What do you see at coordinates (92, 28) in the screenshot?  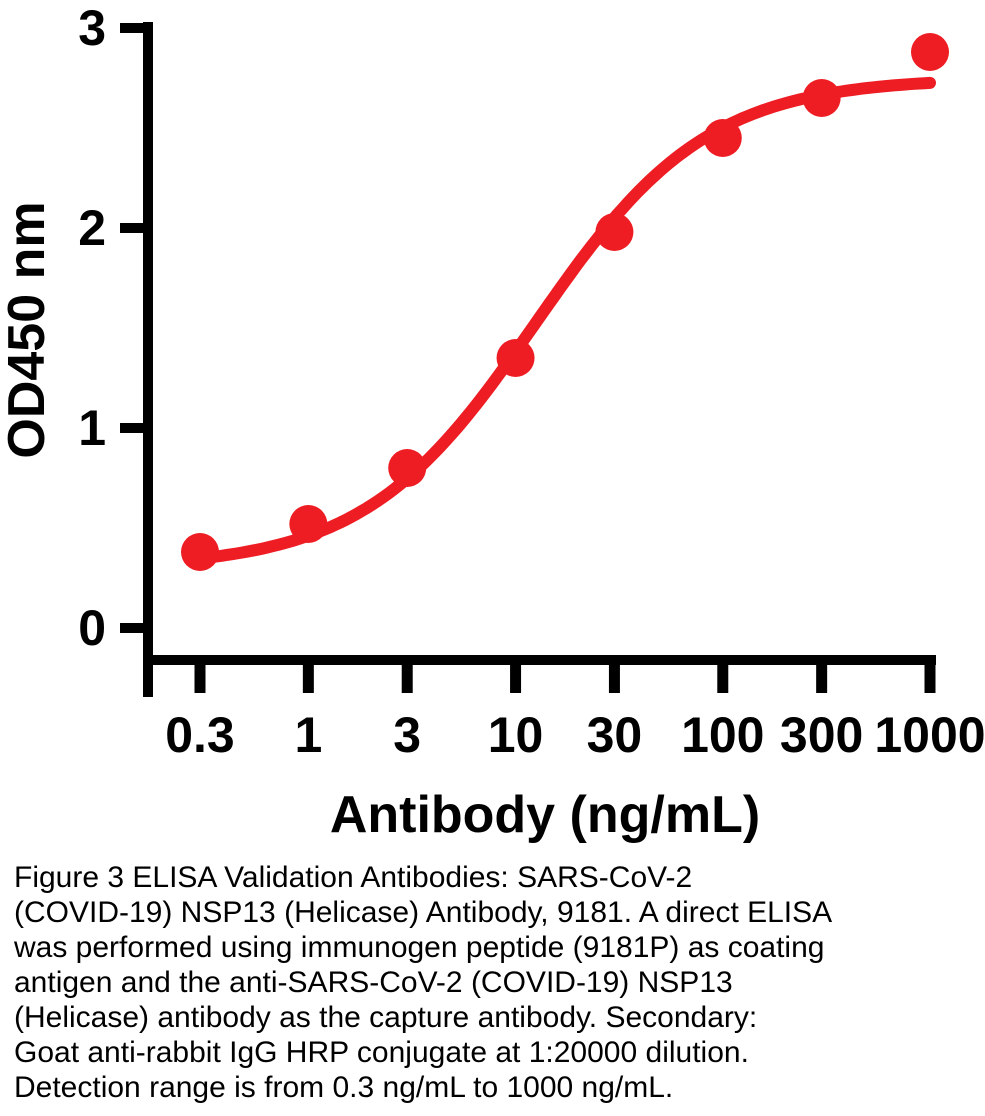 I see `y-tick-label: 3` at bounding box center [92, 28].